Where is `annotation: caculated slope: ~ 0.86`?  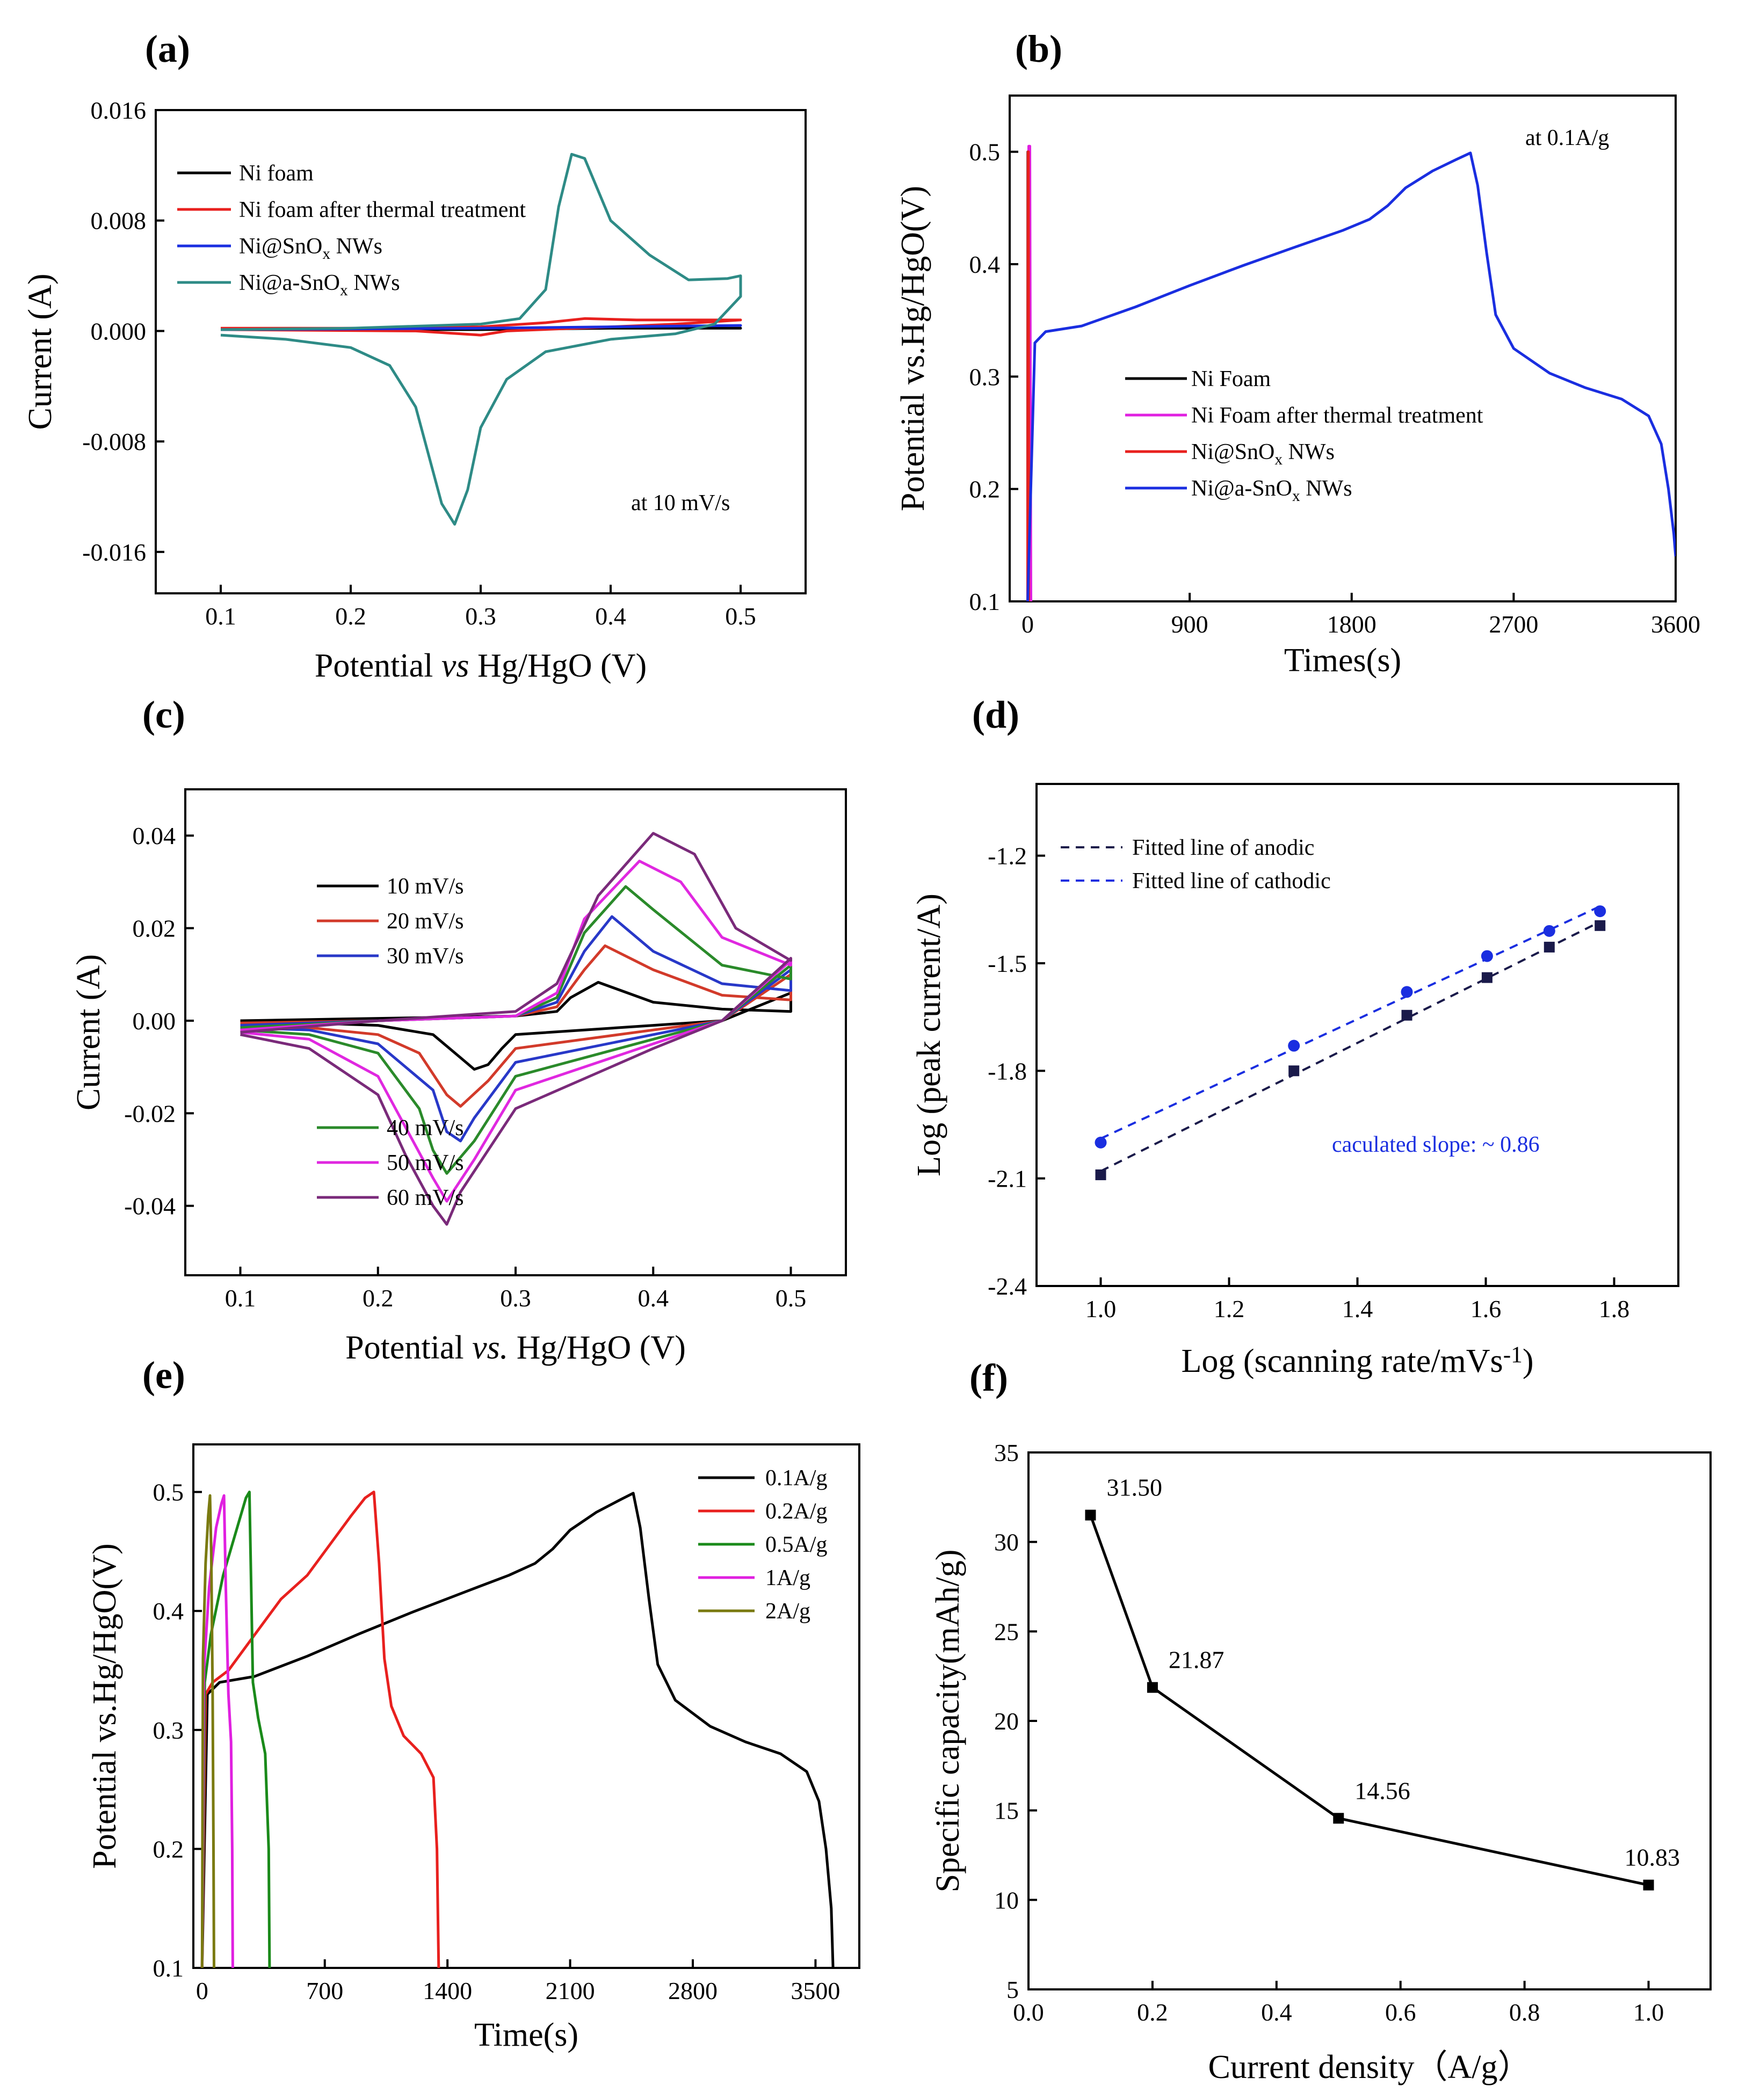 annotation: caculated slope: ~ 0.86 is located at coordinates (1436, 1144).